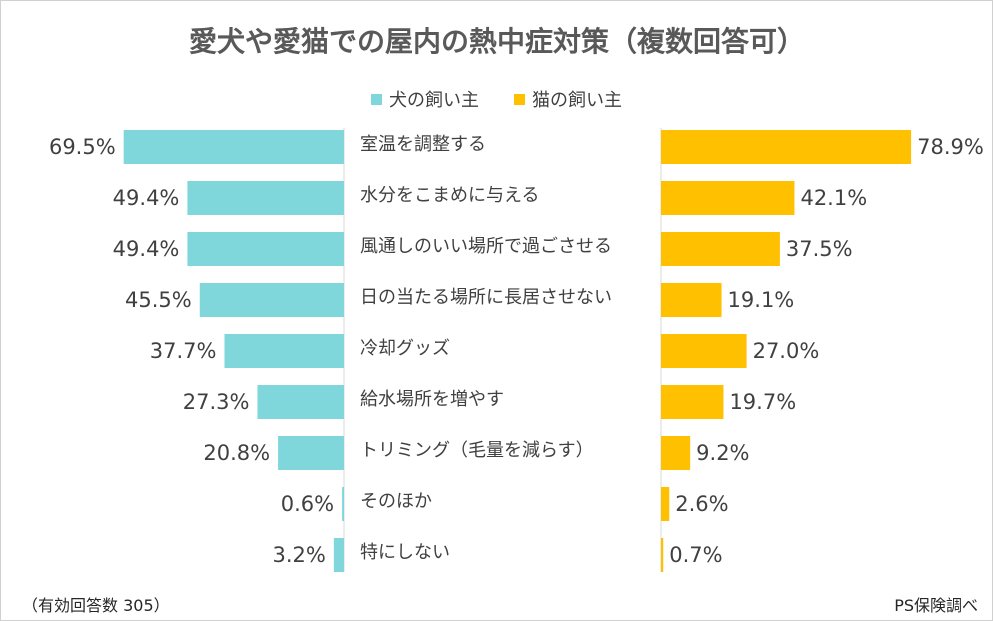 Image resolution: width=993 pixels, height=621 pixels. Describe the element at coordinates (449, 195) in the screenshot. I see `category-label-1: 水分をこまめに与える` at that location.